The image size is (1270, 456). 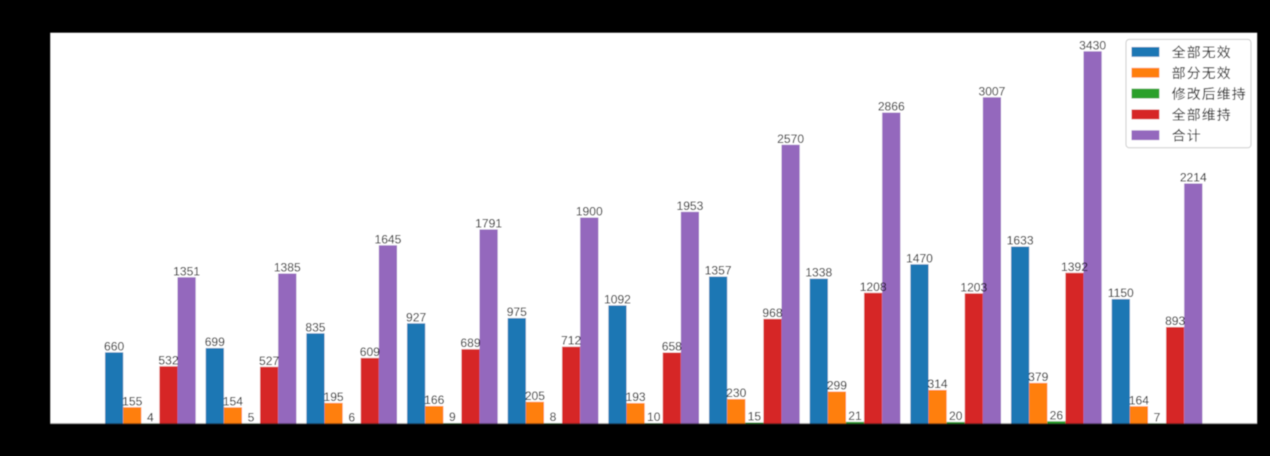 What do you see at coordinates (855, 416) in the screenshot?
I see `svg-text: 21` at bounding box center [855, 416].